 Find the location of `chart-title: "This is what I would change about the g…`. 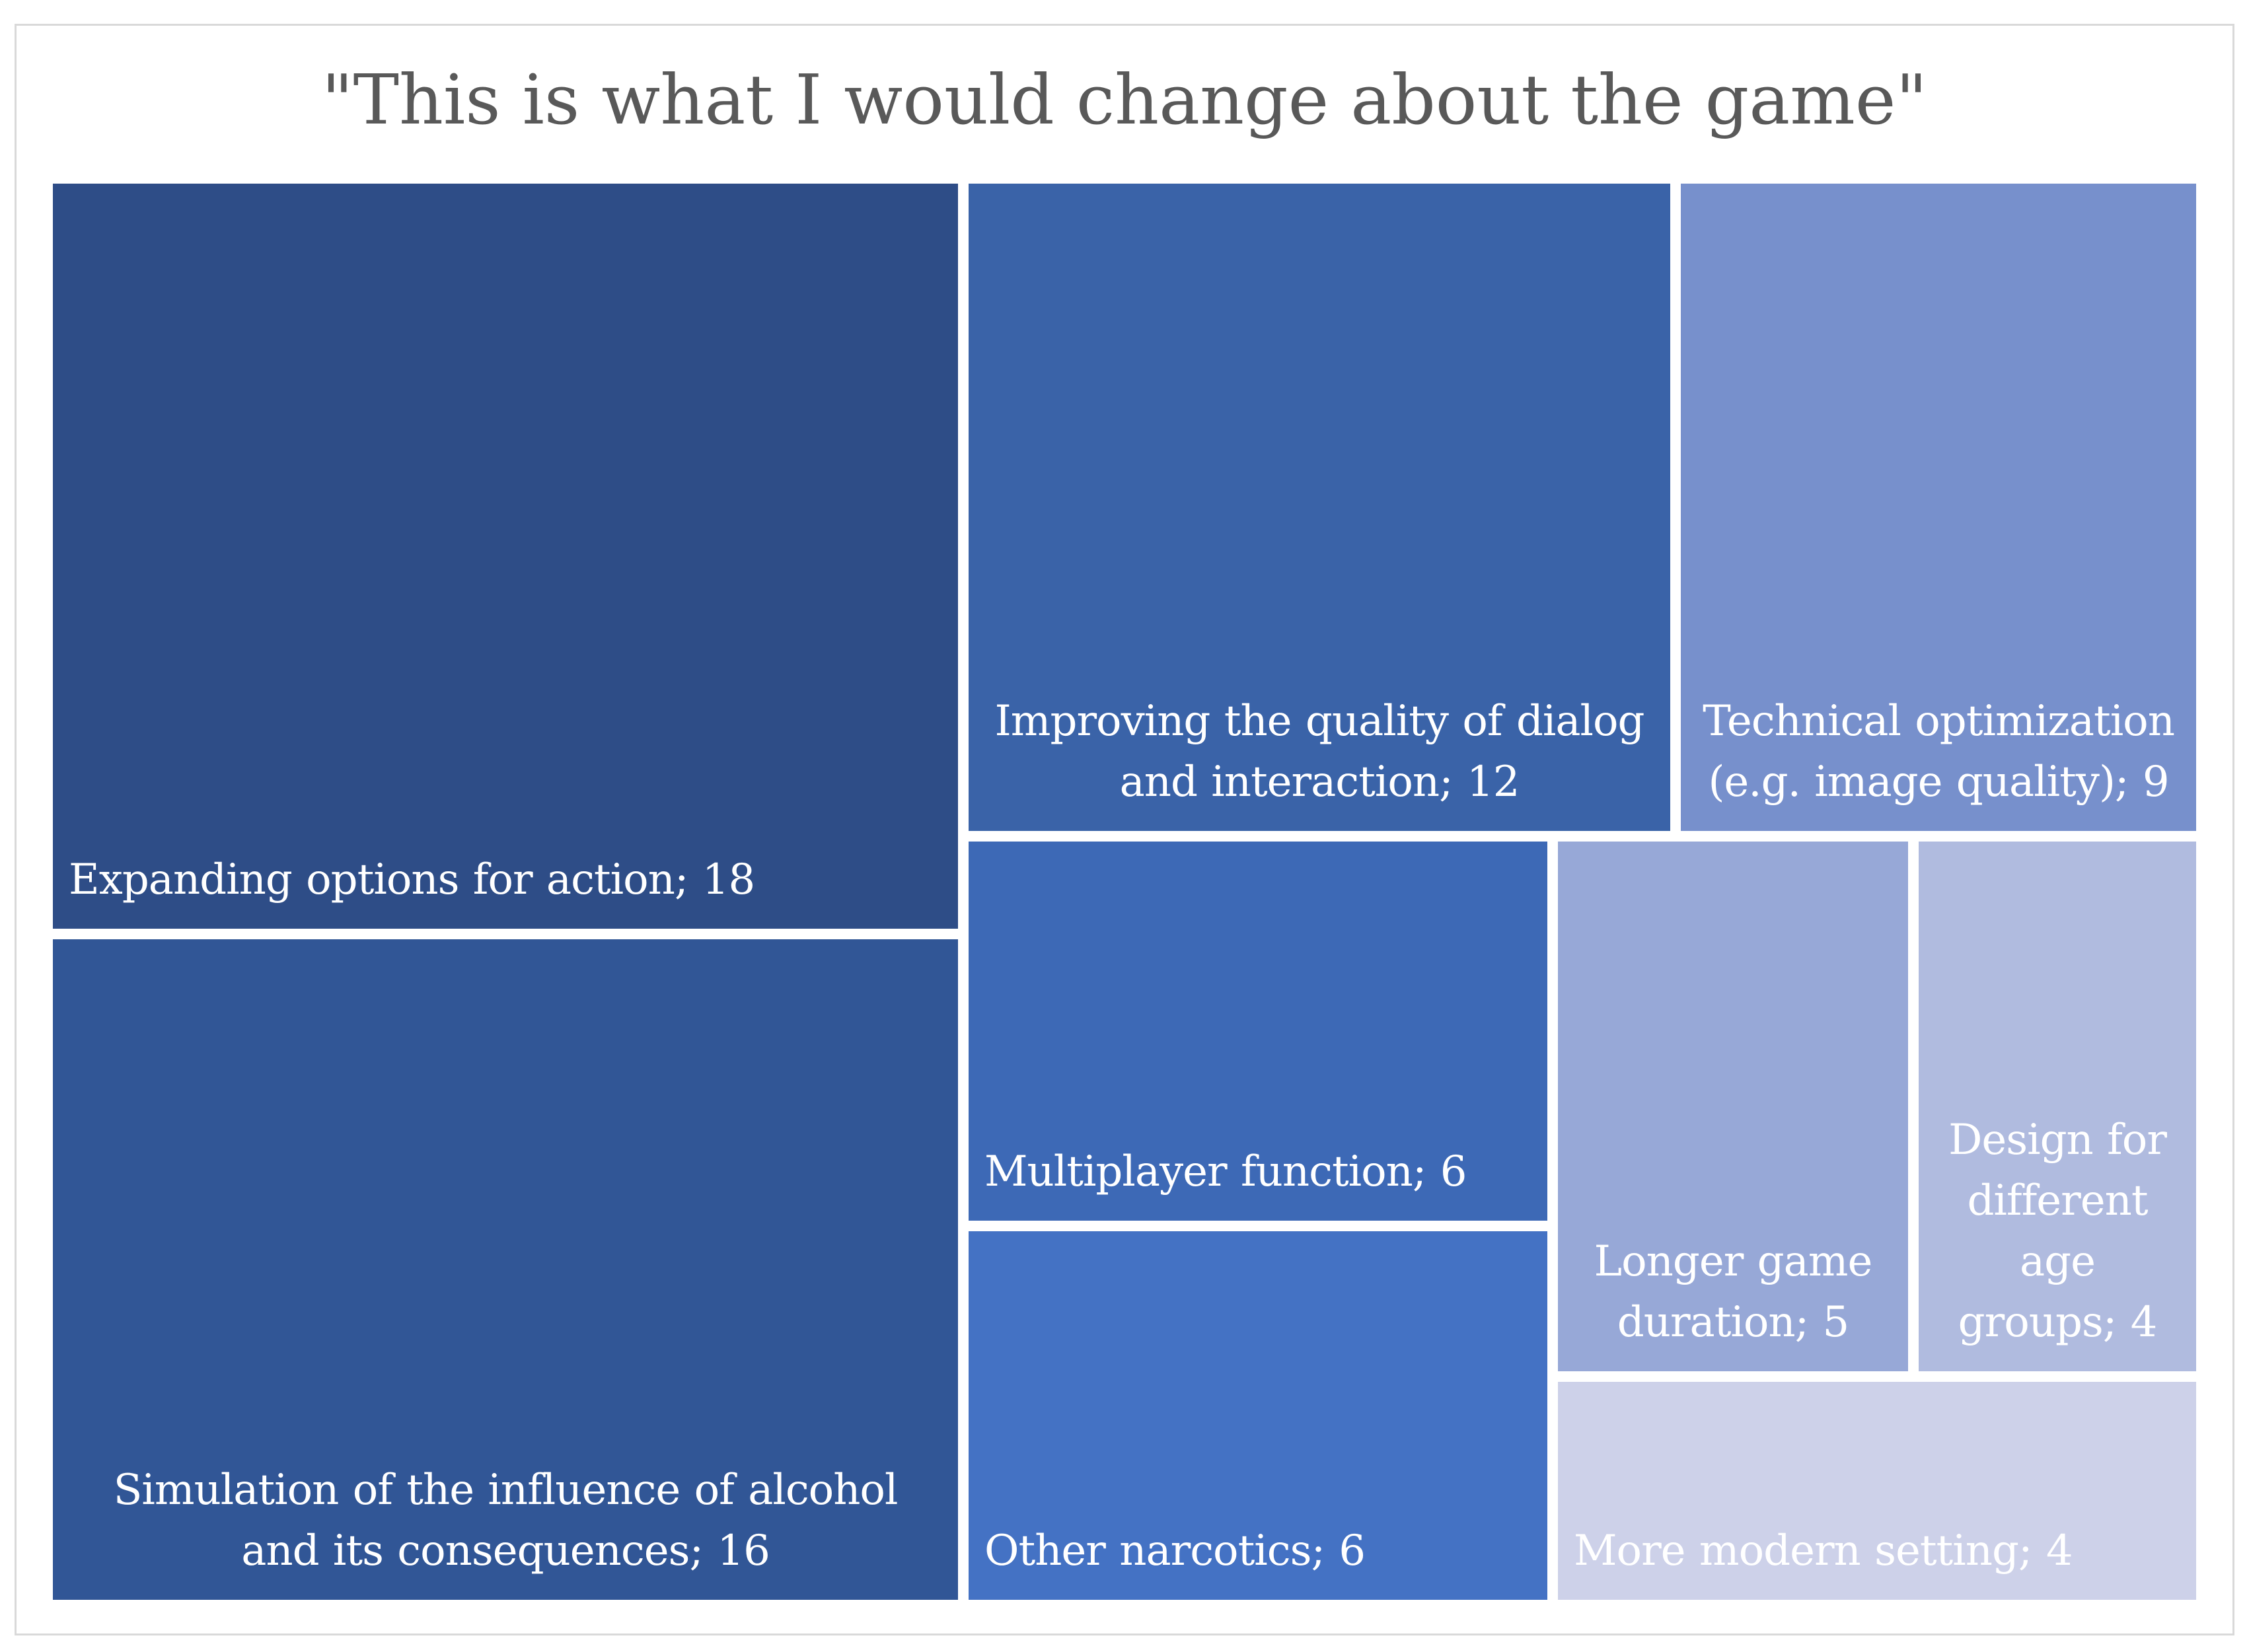

chart-title: "This is what I would change about the g… is located at coordinates (1124, 99).